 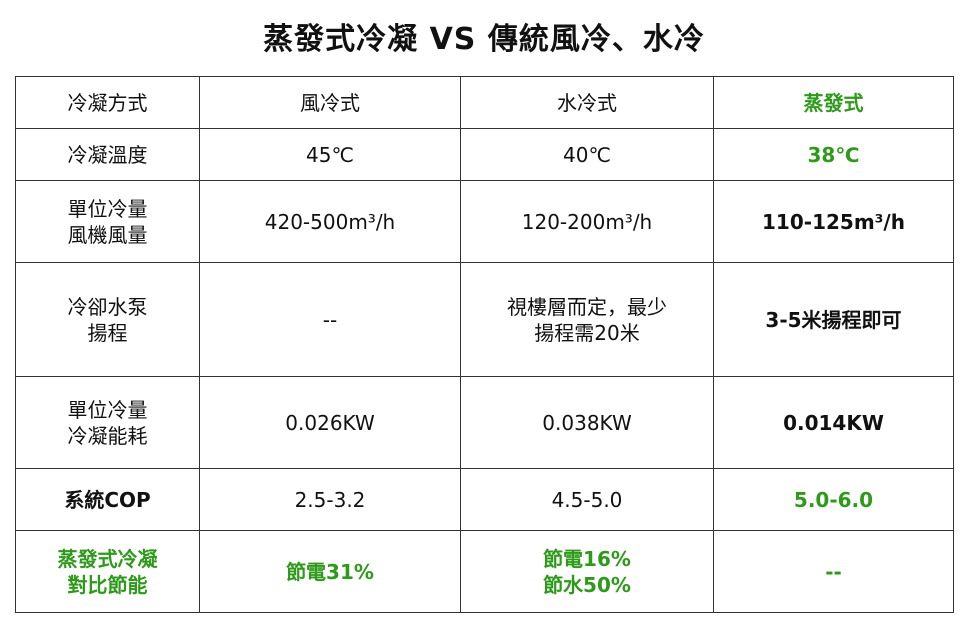 What do you see at coordinates (107, 319) in the screenshot?
I see `cell: 冷卻水泵 揚程` at bounding box center [107, 319].